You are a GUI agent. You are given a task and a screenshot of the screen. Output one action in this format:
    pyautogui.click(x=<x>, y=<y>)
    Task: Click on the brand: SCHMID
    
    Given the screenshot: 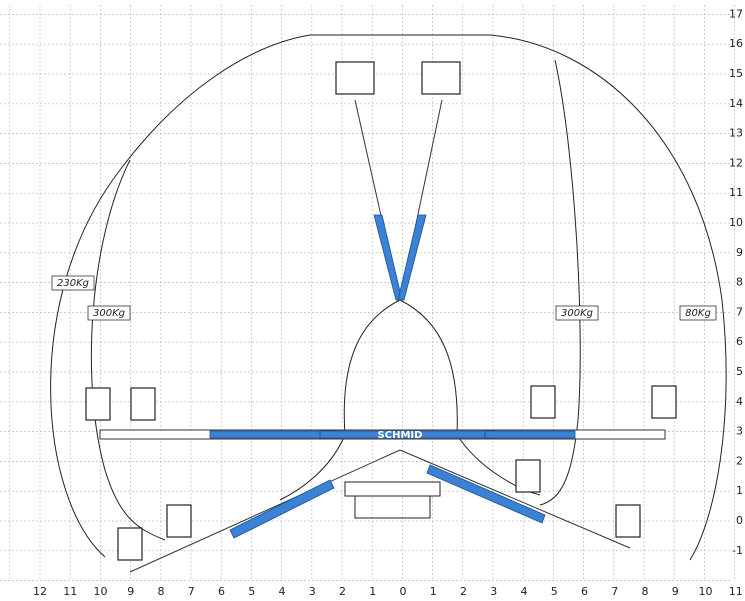 What is the action you would take?
    pyautogui.click(x=400, y=435)
    